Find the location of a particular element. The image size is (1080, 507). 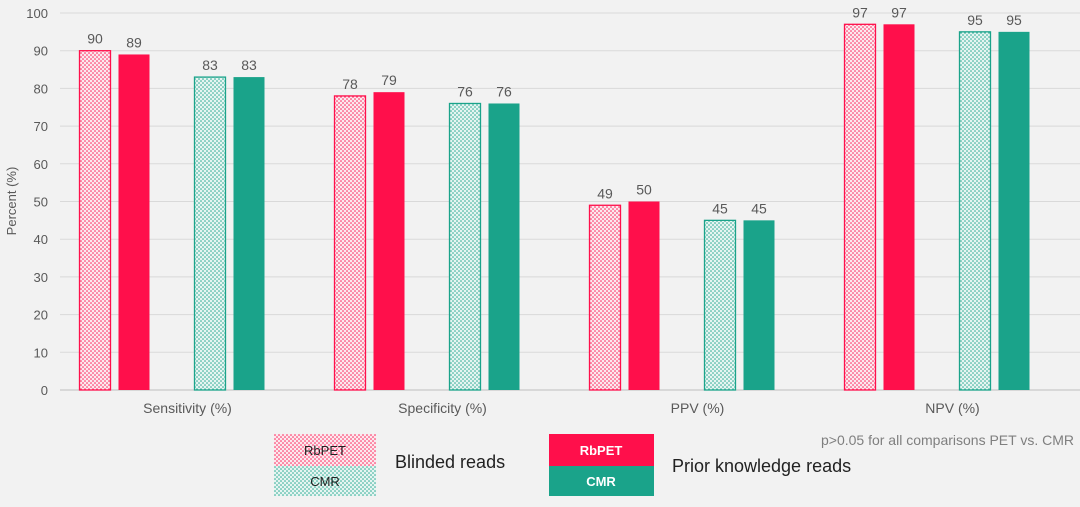

y-axis-title: Percent (%) is located at coordinates (11, 201).